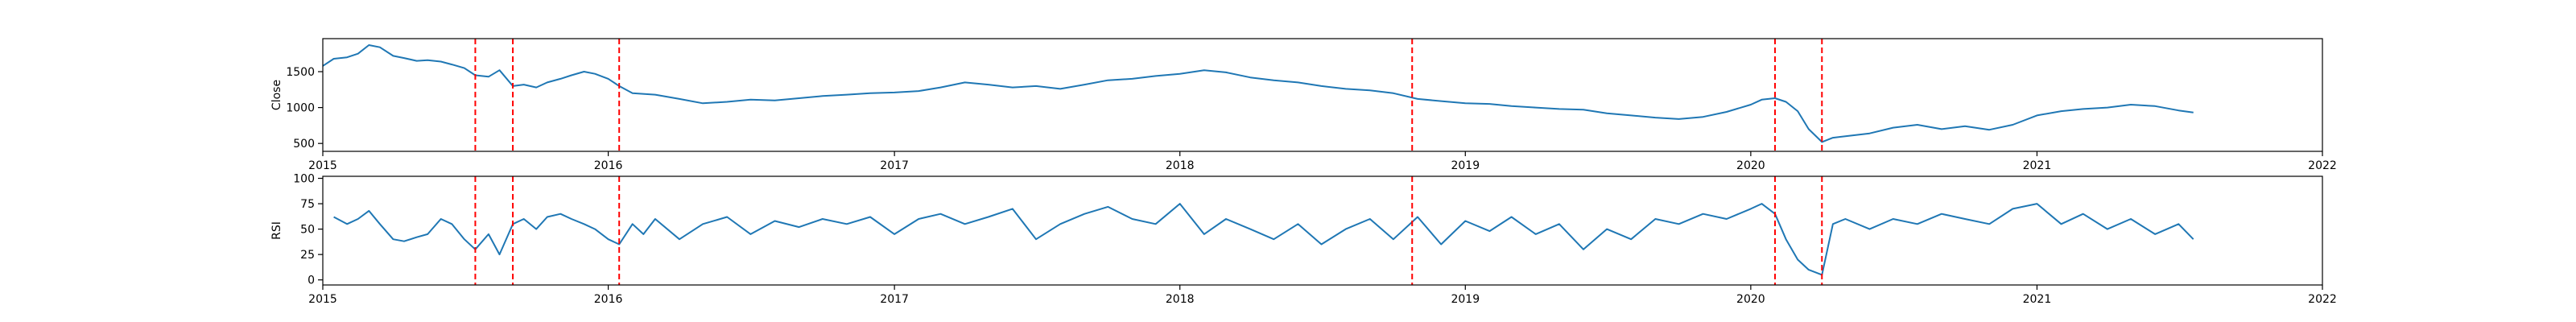  What do you see at coordinates (307, 231) in the screenshot?
I see `rsi-y-tick-label: 50` at bounding box center [307, 231].